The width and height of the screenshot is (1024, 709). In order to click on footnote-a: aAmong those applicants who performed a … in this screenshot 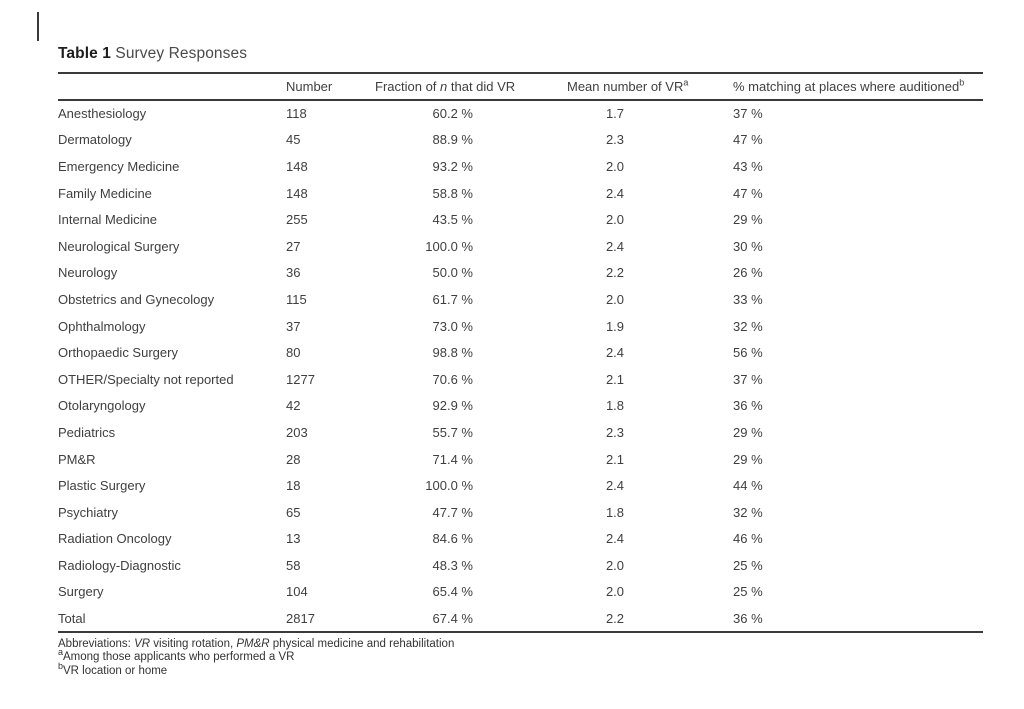, I will do `click(176, 655)`.